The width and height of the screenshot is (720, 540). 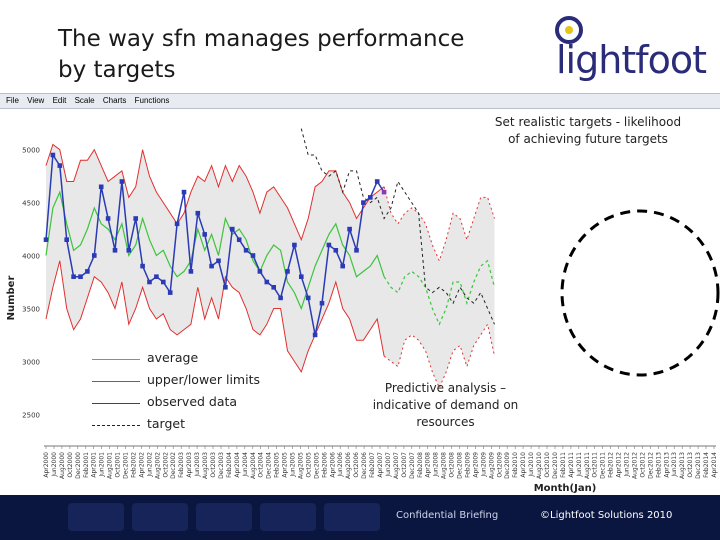 I want to click on y-tick-label: 3000, so click(x=31, y=362).